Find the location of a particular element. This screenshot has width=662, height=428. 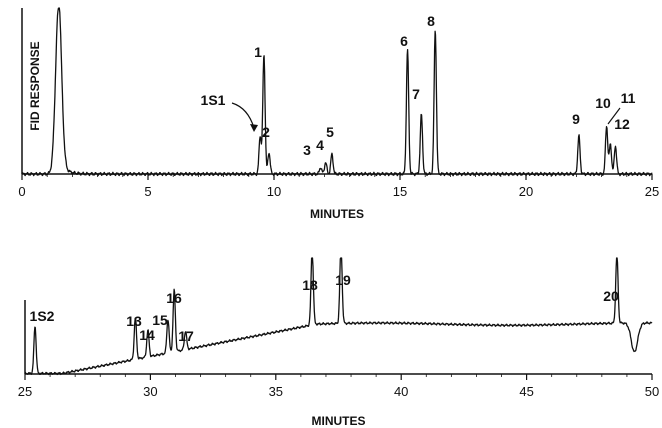

peak-label-18: 18 is located at coordinates (310, 285).